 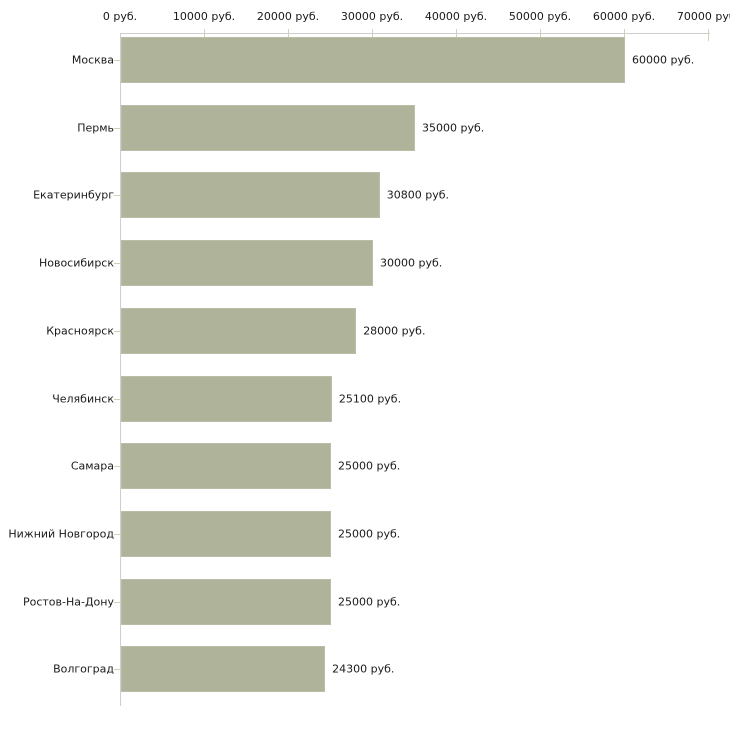 What do you see at coordinates (83, 669) in the screenshot?
I see `category-label: Волгоград` at bounding box center [83, 669].